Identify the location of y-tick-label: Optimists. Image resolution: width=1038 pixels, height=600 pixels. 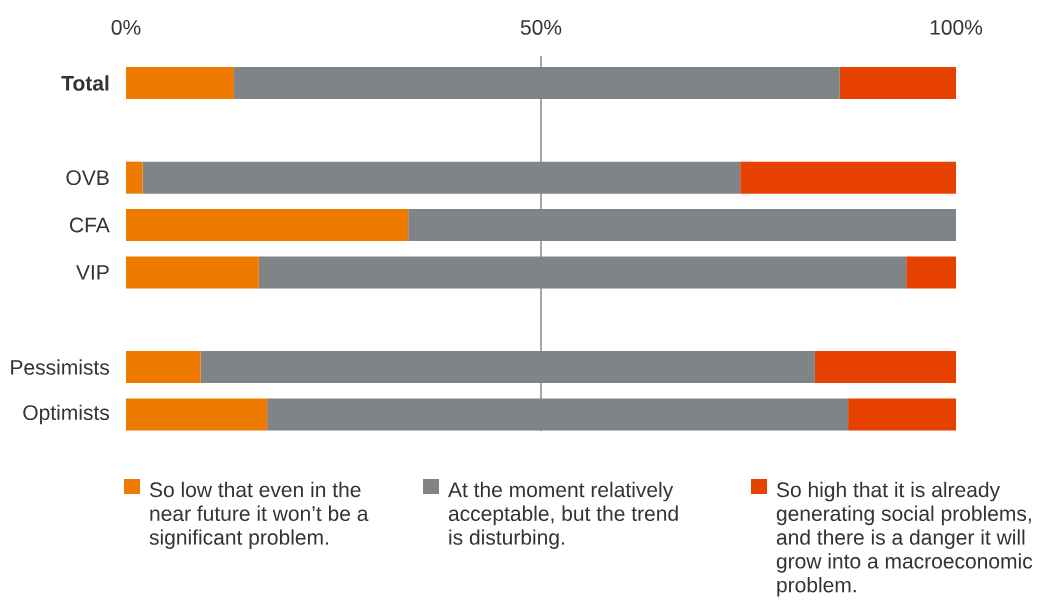
(66, 414).